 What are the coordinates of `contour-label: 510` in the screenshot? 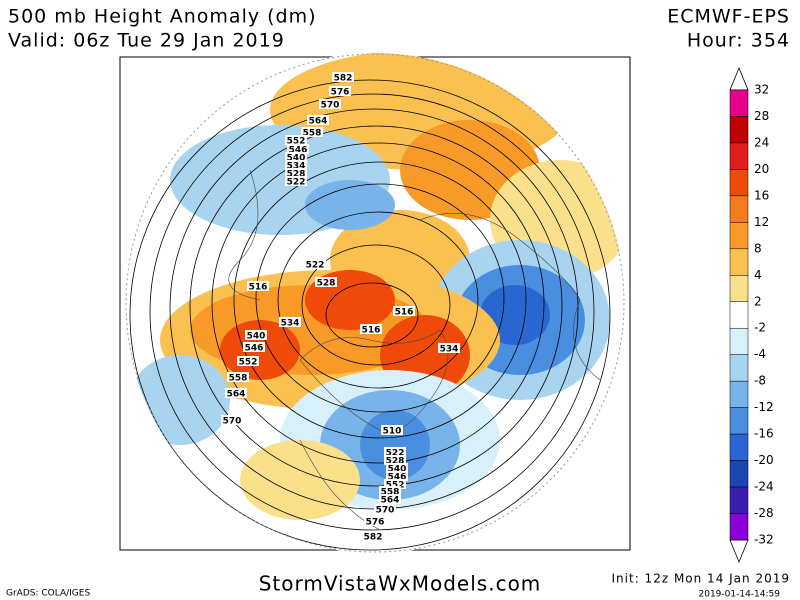 It's located at (392, 432).